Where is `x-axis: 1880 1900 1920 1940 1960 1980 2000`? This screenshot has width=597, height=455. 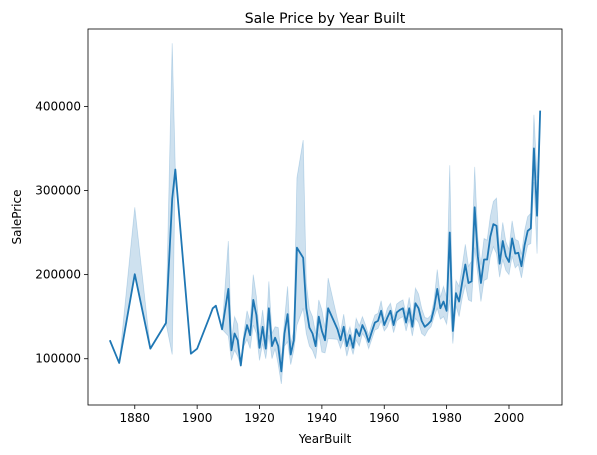 x-axis: 1880 1900 1920 1940 1960 1980 2000 is located at coordinates (322, 415).